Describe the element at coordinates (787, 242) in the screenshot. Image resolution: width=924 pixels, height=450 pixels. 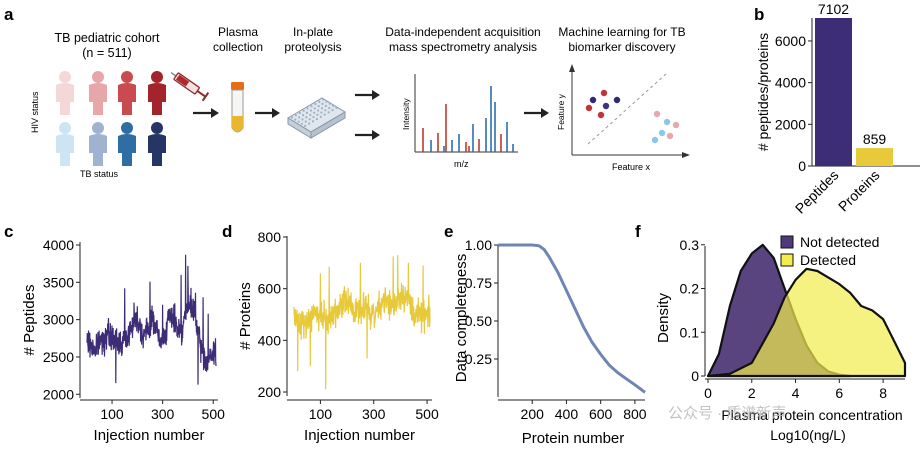
I see `legend-swatch-not-detected` at that location.